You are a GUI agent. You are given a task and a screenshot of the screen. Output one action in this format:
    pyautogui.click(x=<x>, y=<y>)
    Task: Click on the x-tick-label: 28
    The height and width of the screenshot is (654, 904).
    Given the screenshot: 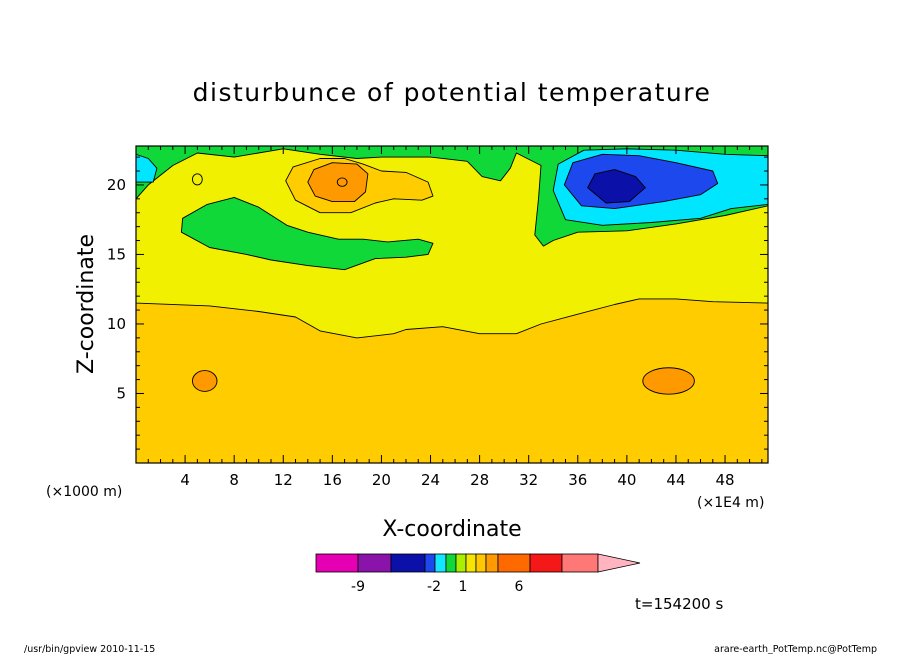 What is the action you would take?
    pyautogui.click(x=479, y=480)
    